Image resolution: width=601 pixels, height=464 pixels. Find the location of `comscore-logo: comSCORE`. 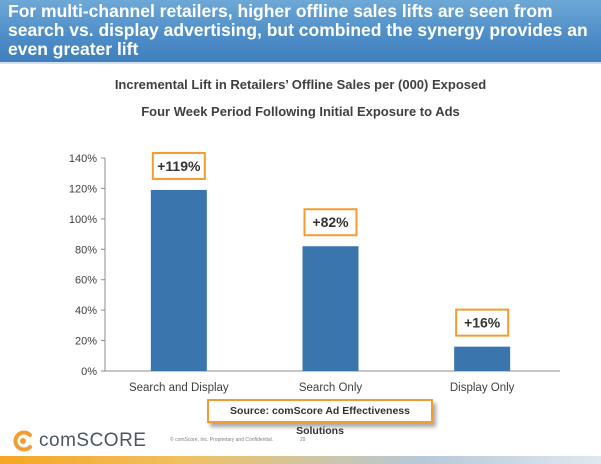

comscore-logo: comSCORE is located at coordinates (79, 441).